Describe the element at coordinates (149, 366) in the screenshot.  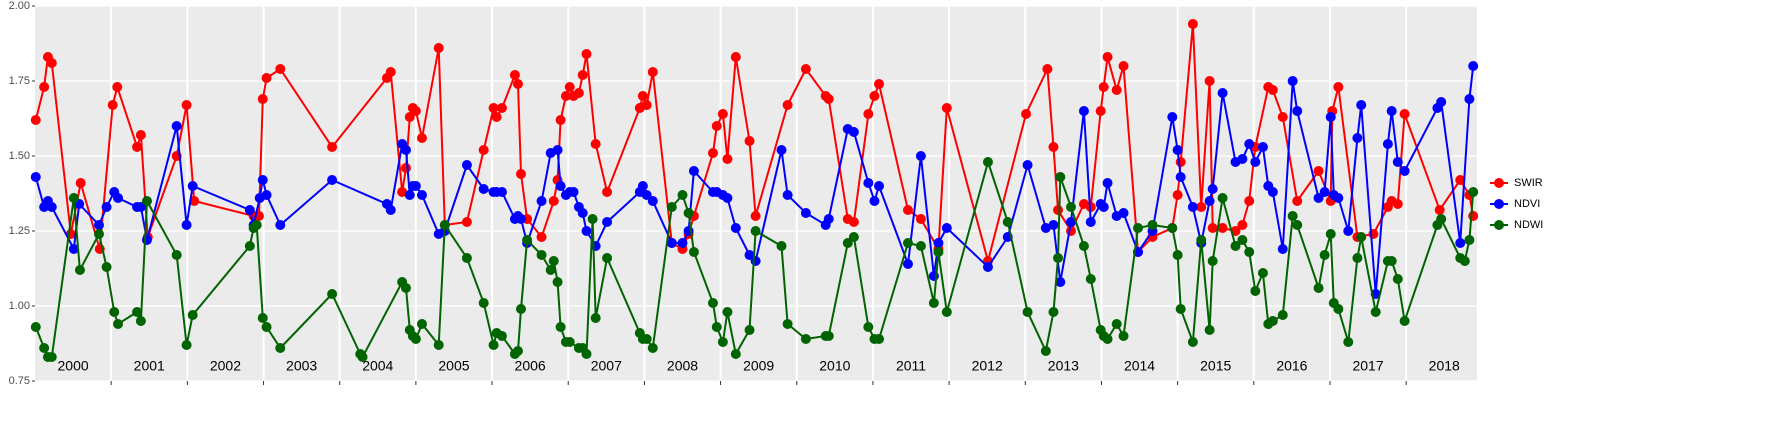
I see `x-tick-label: 2001` at that location.